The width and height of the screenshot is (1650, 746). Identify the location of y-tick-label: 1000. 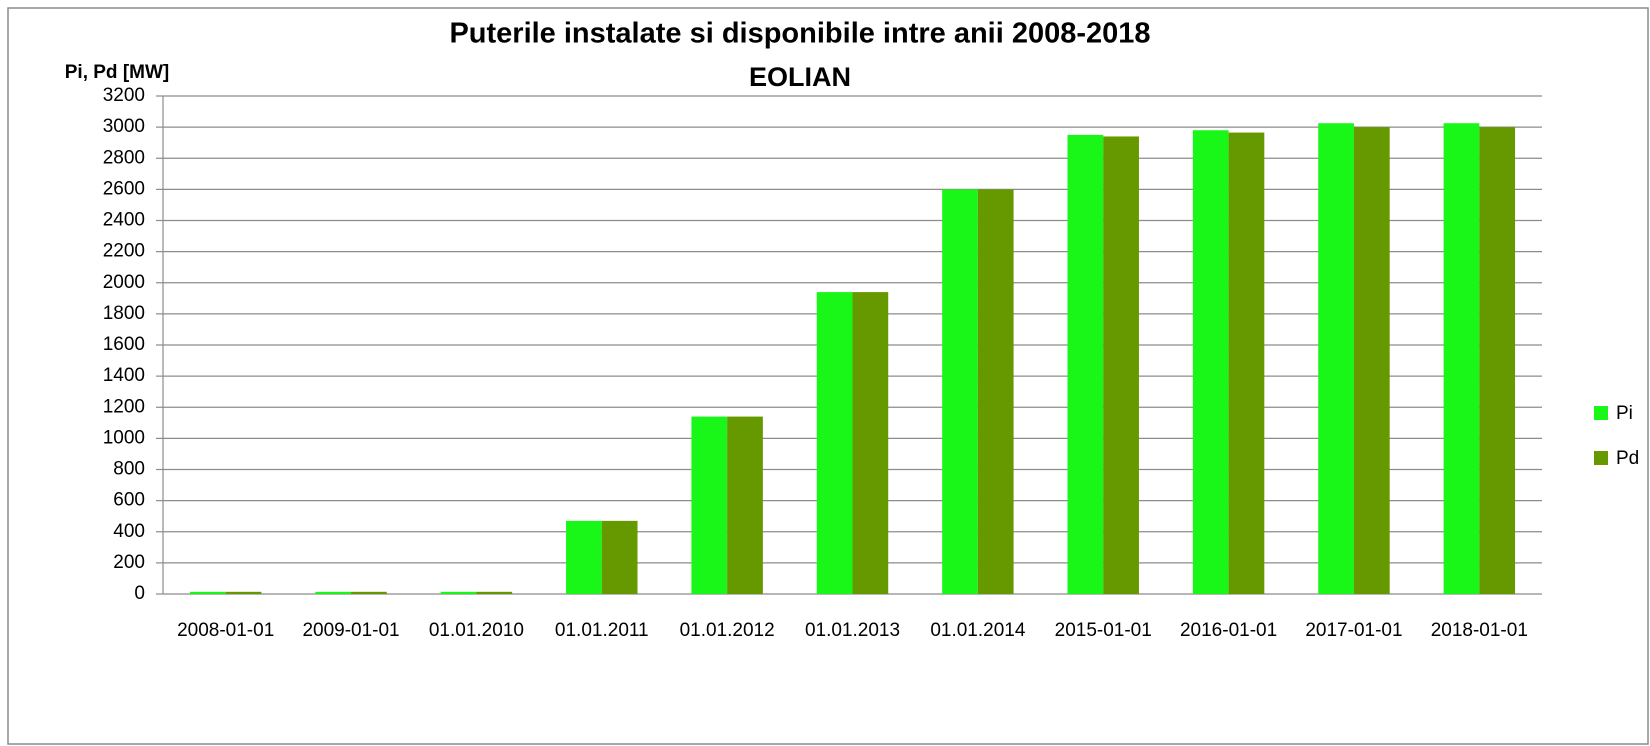
(124, 437).